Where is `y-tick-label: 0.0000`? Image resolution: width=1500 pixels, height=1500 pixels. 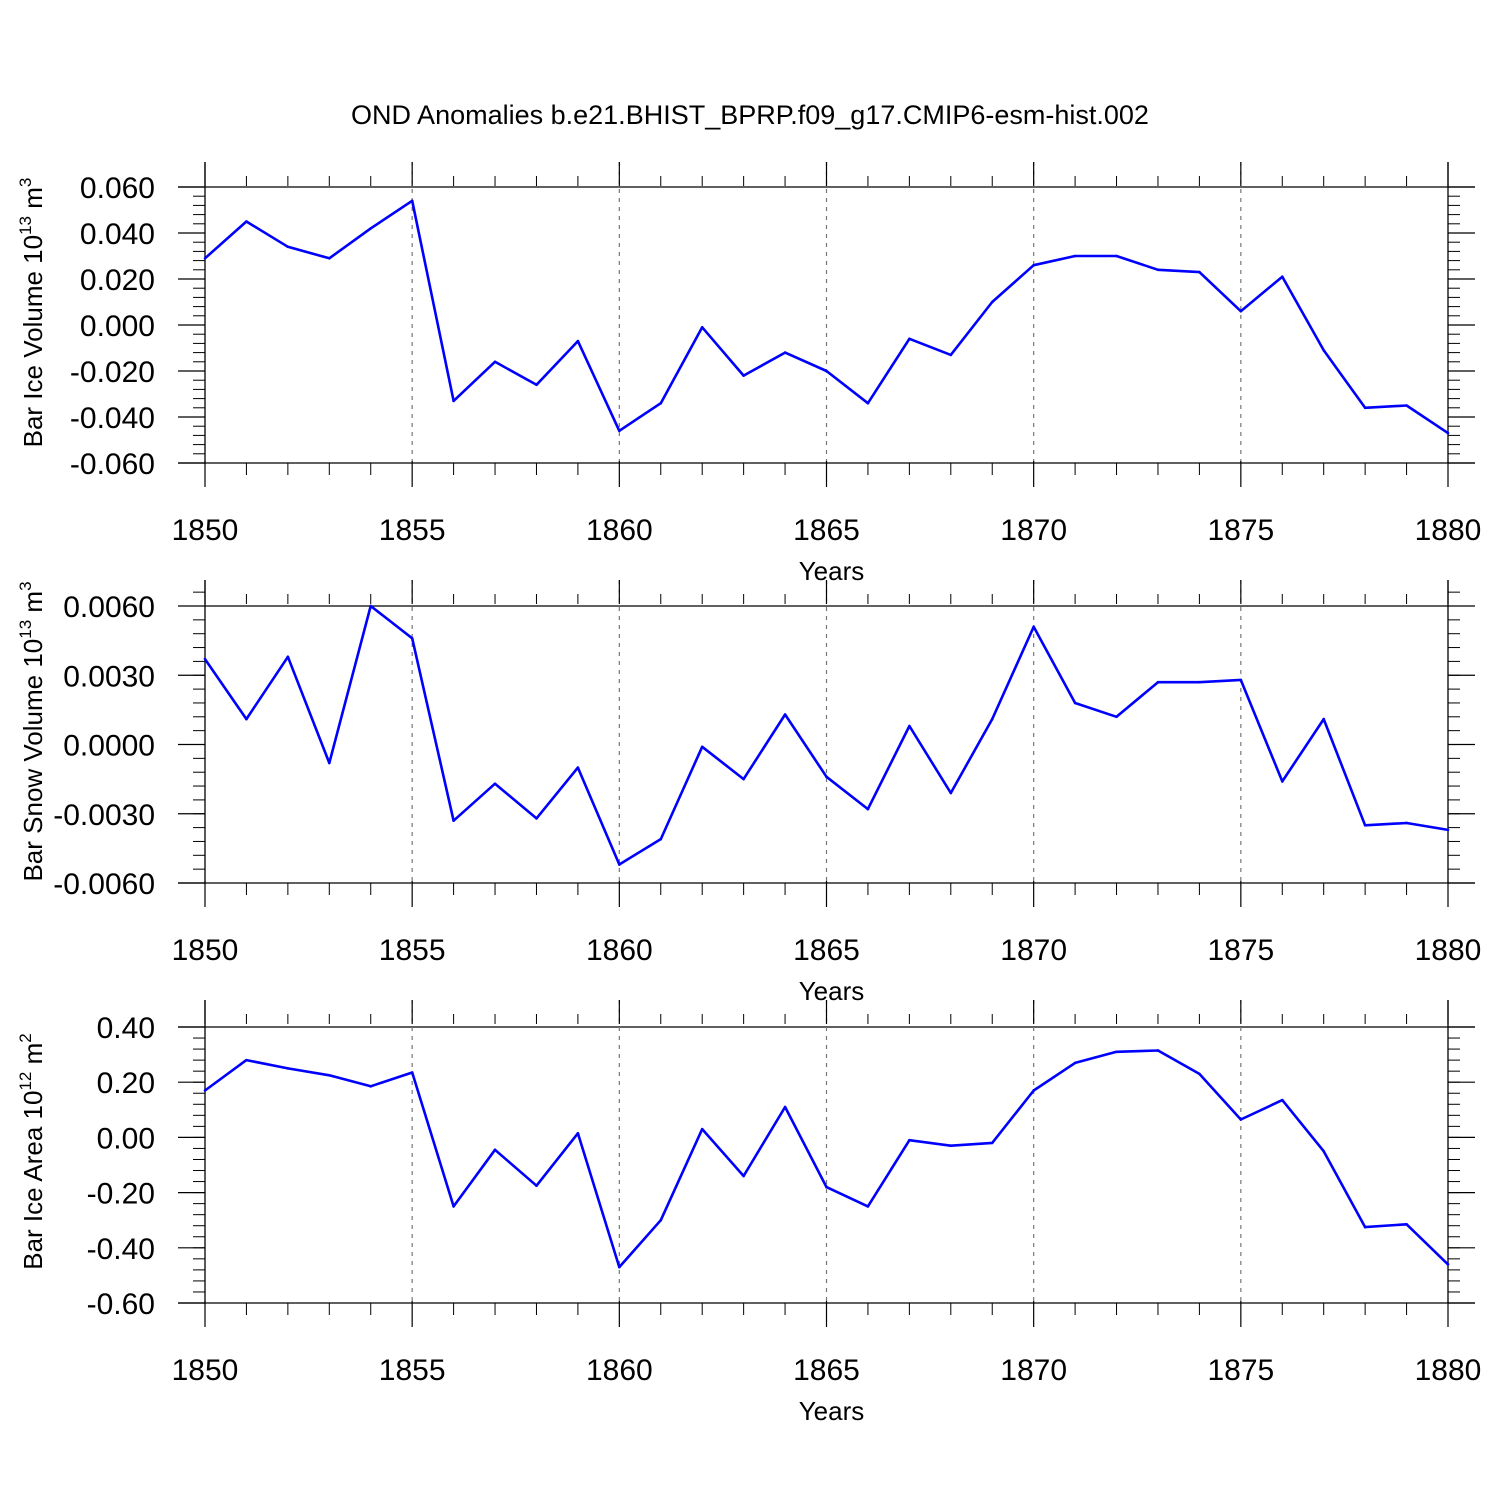
y-tick-label: 0.0000 is located at coordinates (109, 746).